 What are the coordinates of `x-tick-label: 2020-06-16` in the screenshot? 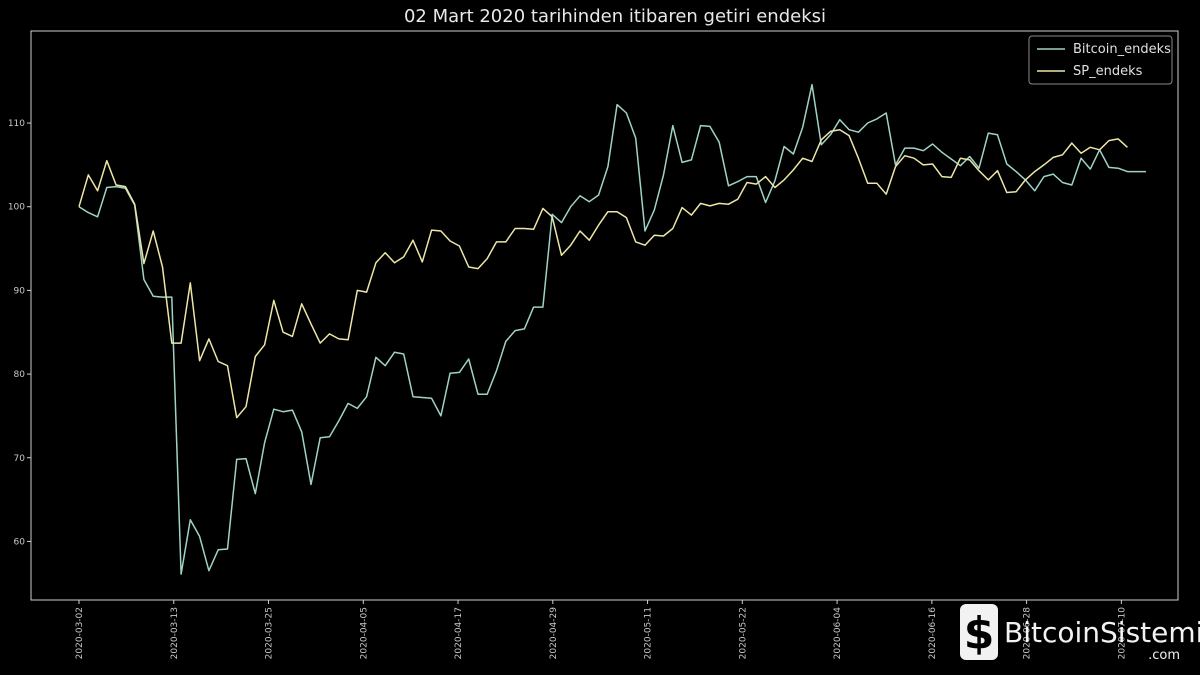 It's located at (933, 633).